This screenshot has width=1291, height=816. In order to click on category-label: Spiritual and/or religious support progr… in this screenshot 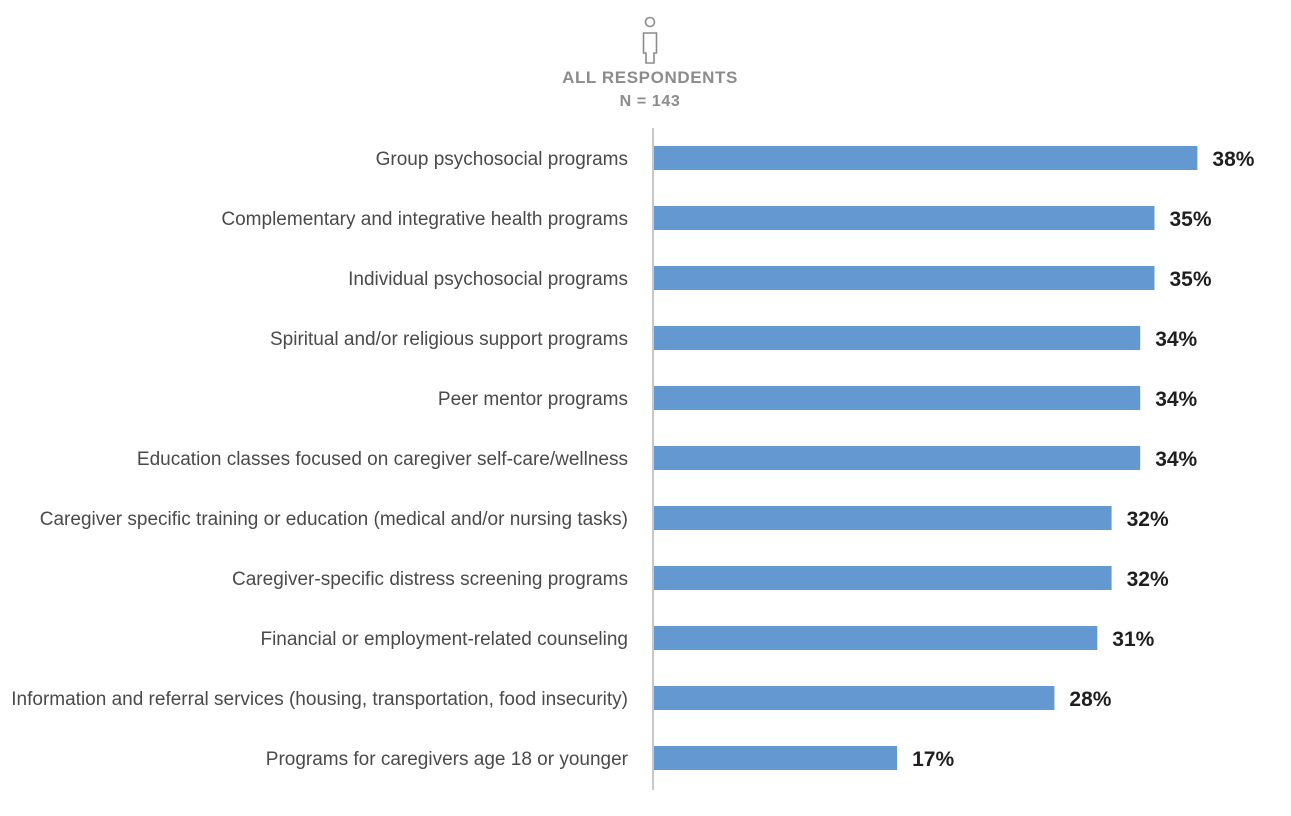, I will do `click(449, 339)`.